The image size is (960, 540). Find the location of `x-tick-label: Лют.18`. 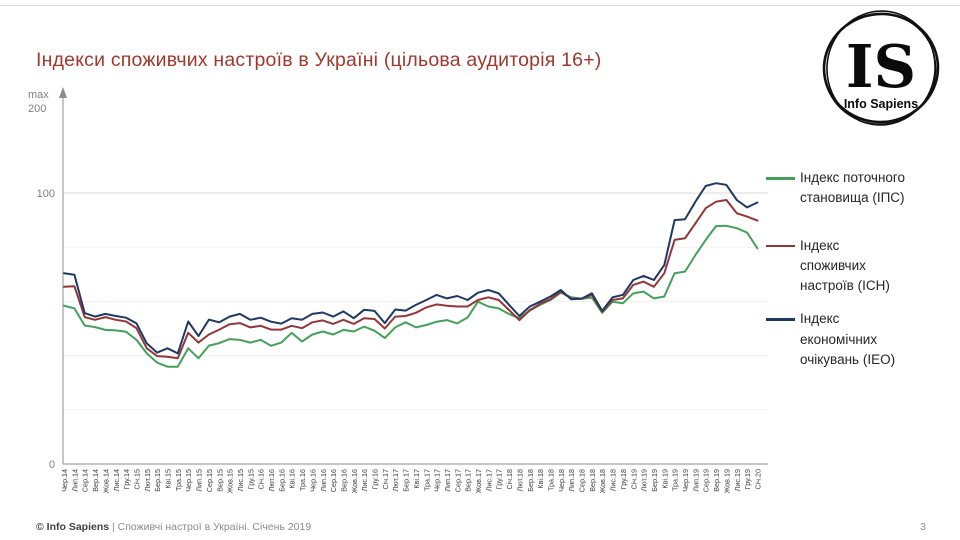

x-tick-label: Лют.18 is located at coordinates (519, 480).